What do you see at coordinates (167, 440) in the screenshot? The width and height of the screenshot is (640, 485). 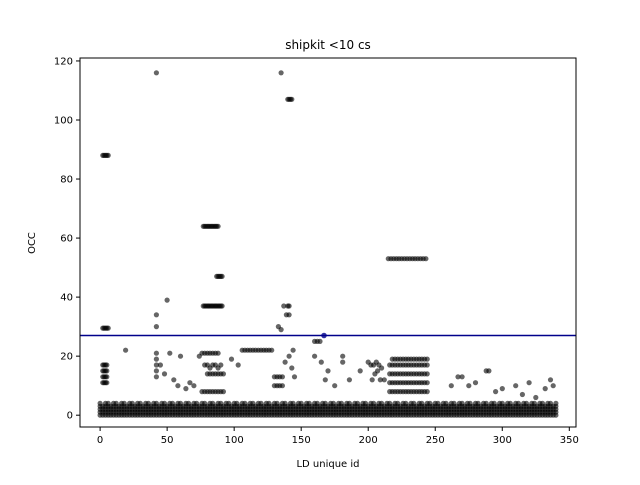 I see `x-tick-label: 50` at bounding box center [167, 440].